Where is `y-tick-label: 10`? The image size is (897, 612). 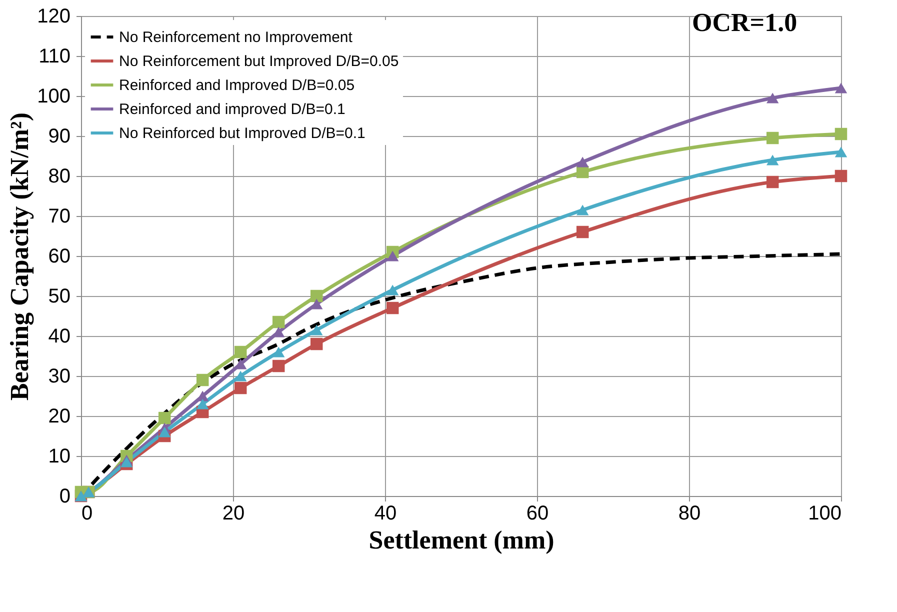 y-tick-label: 10 is located at coordinates (59, 457).